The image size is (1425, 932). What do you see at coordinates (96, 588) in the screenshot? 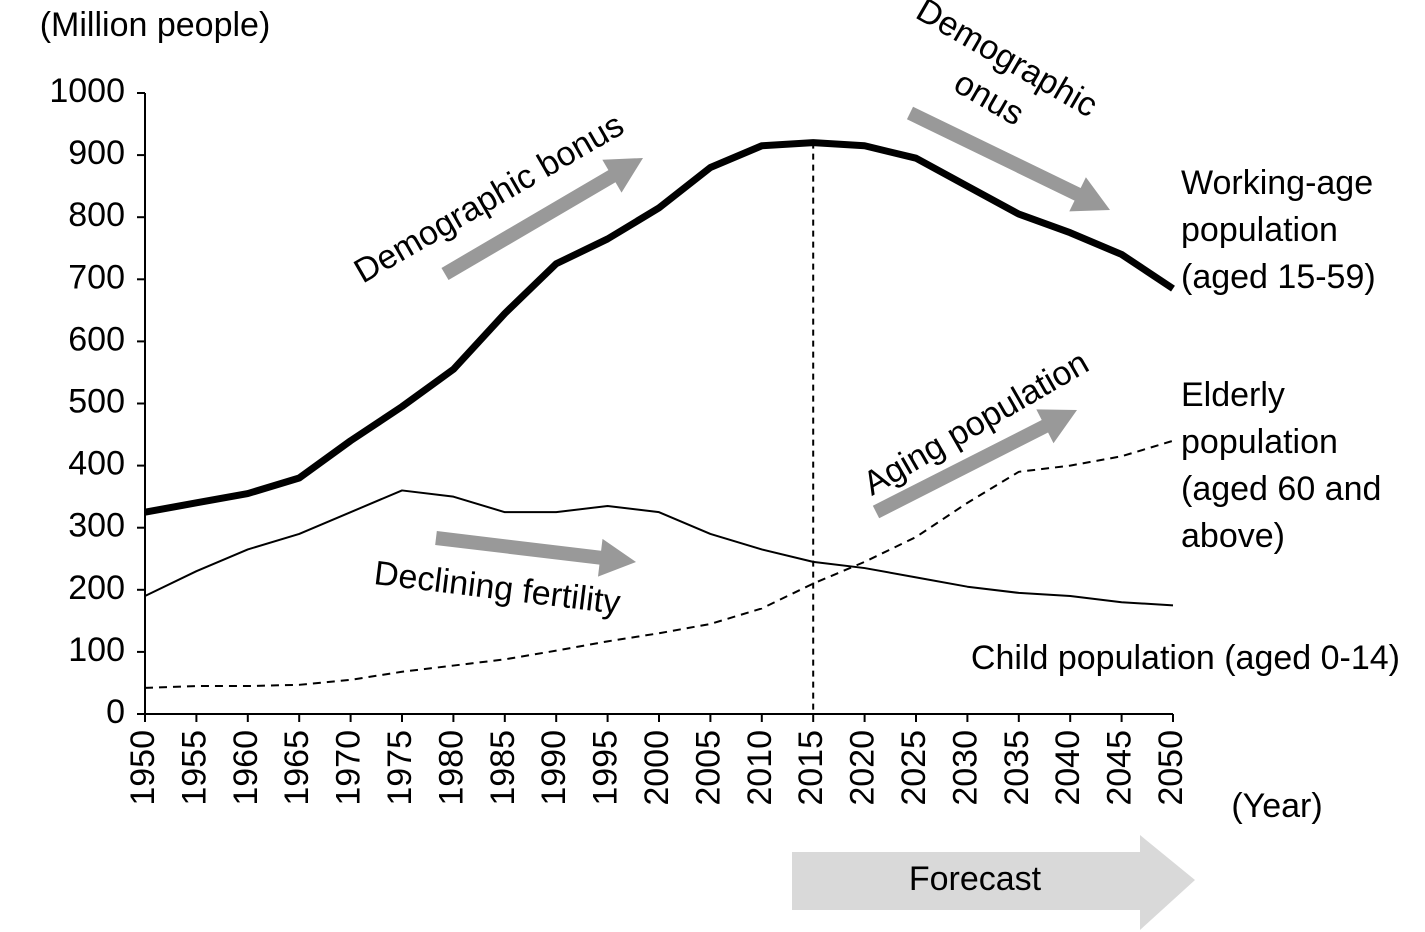
I see `y-tick-label: 200` at bounding box center [96, 588].